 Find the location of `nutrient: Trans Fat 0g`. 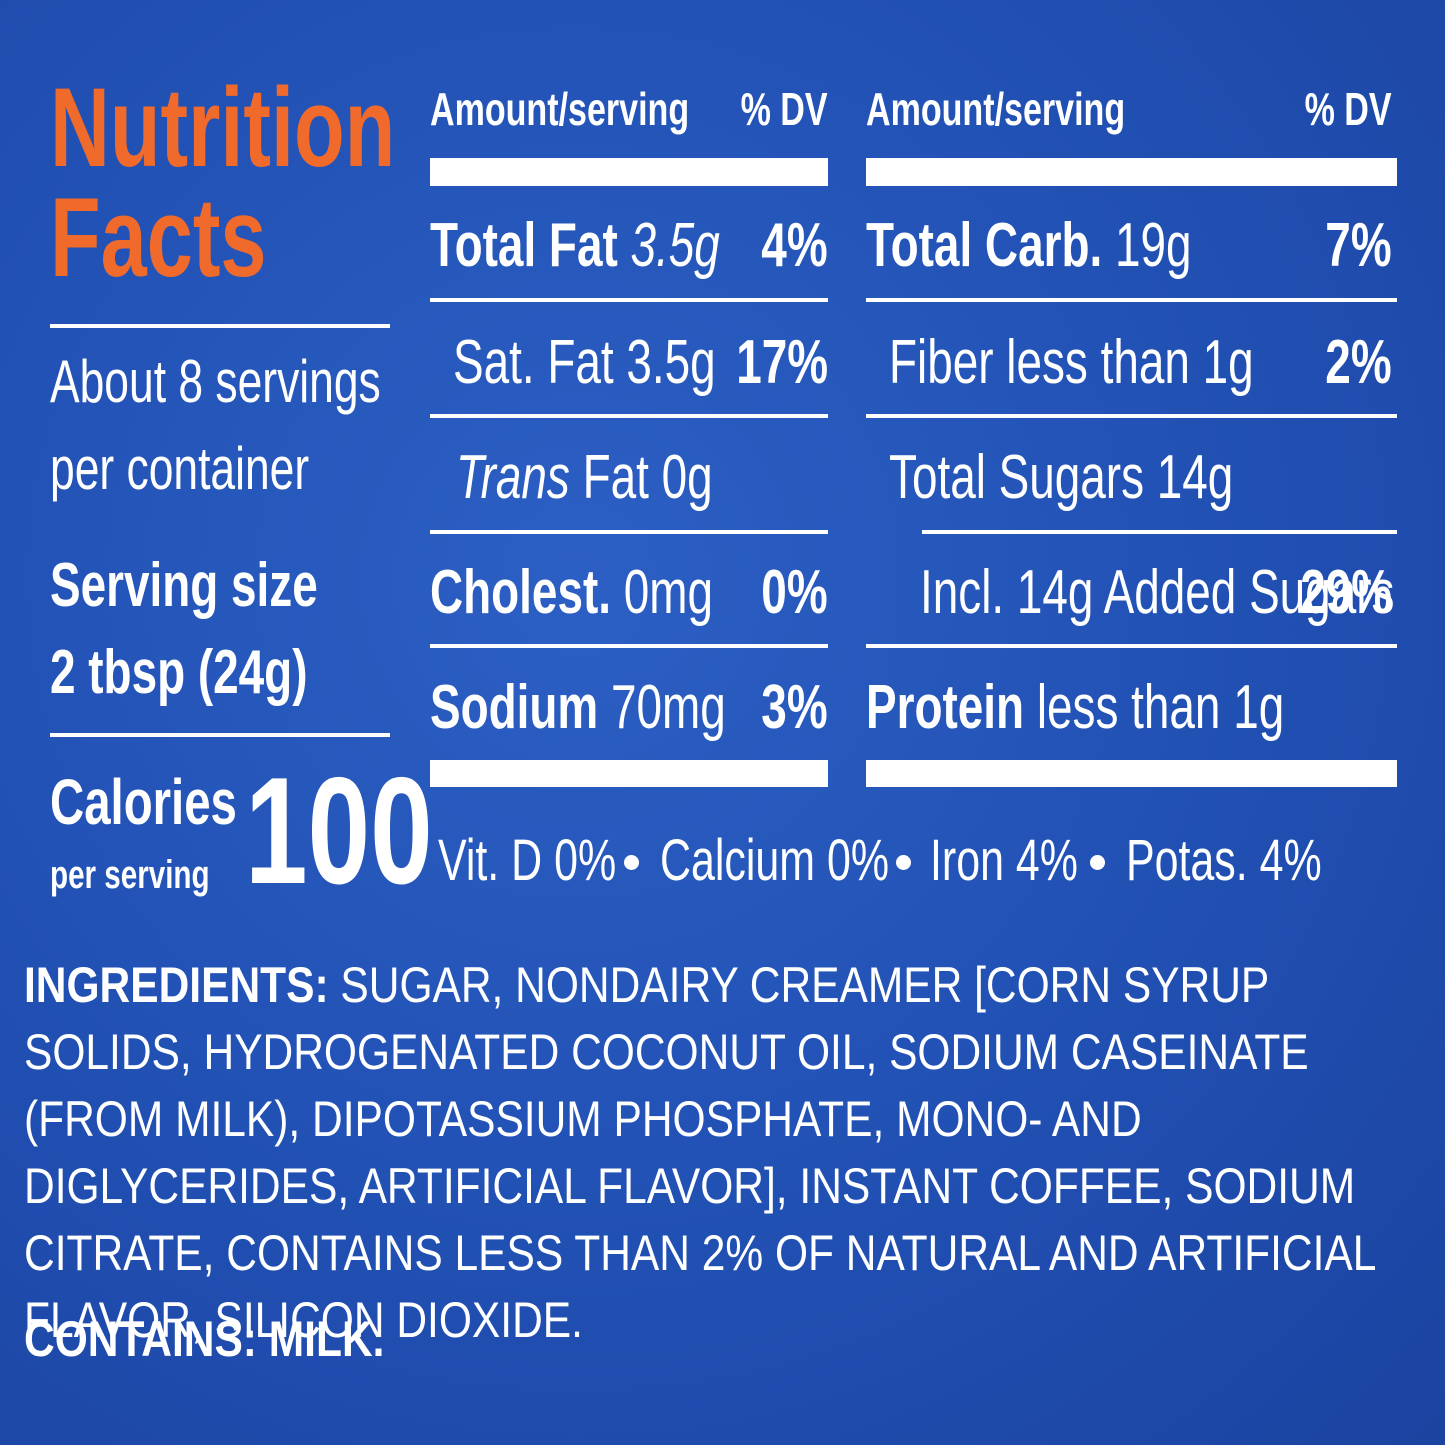

nutrient: Trans Fat 0g is located at coordinates (584, 478).